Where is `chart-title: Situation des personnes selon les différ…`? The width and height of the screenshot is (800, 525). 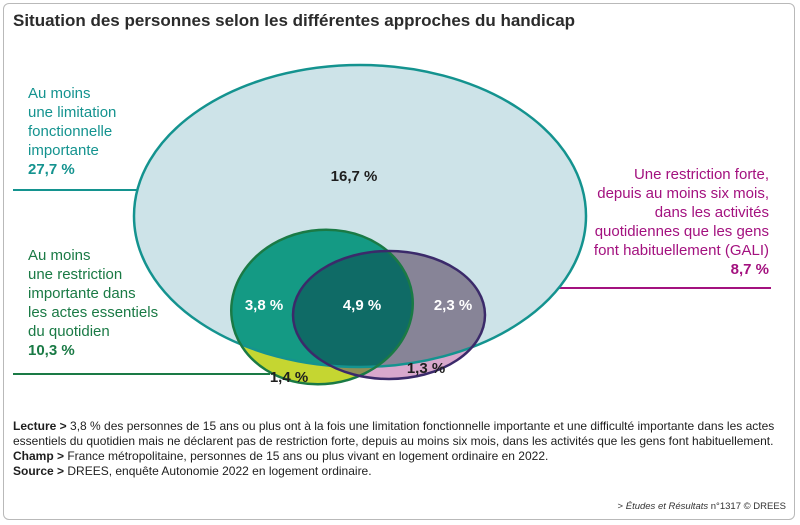 chart-title: Situation des personnes selon les différ… is located at coordinates (294, 20).